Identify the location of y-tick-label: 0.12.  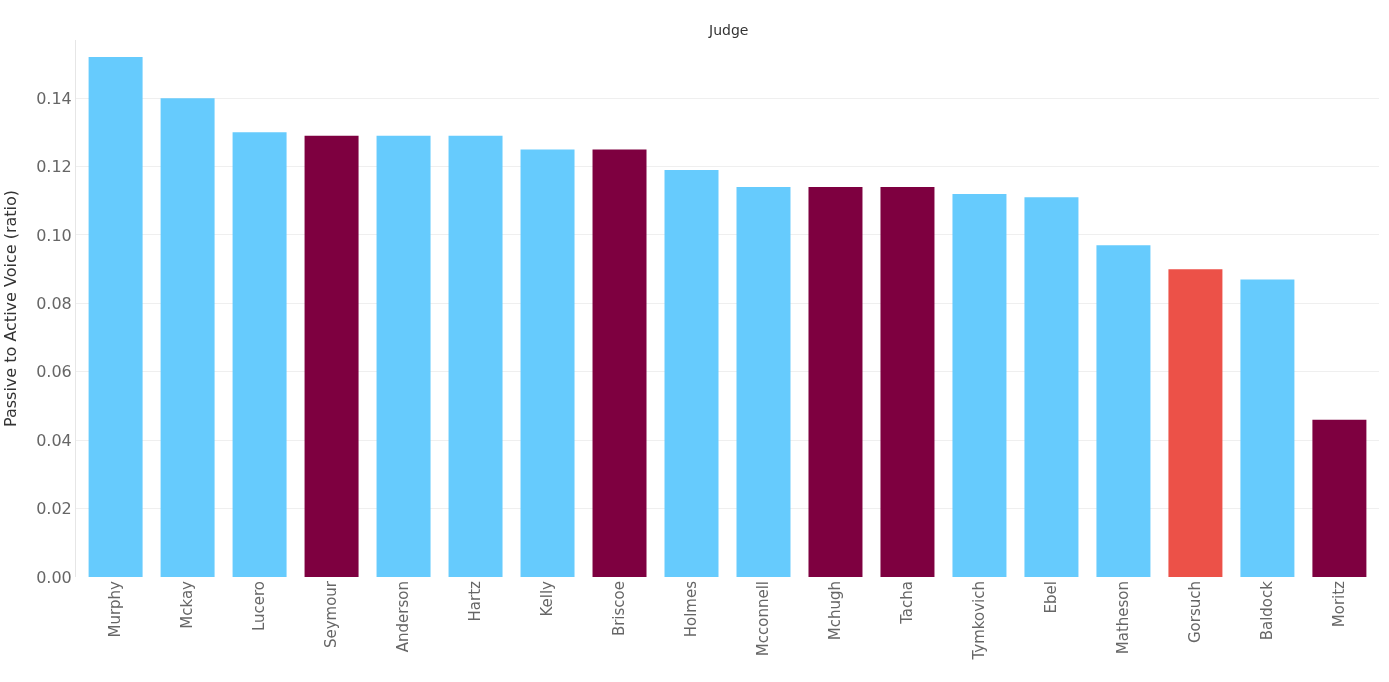
(54, 167).